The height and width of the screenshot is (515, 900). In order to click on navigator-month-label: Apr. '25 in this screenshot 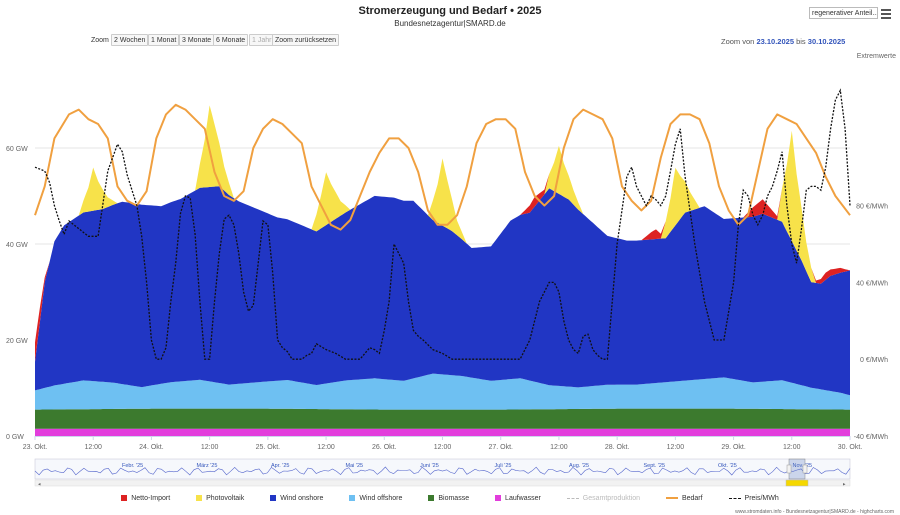, I will do `click(280, 466)`.